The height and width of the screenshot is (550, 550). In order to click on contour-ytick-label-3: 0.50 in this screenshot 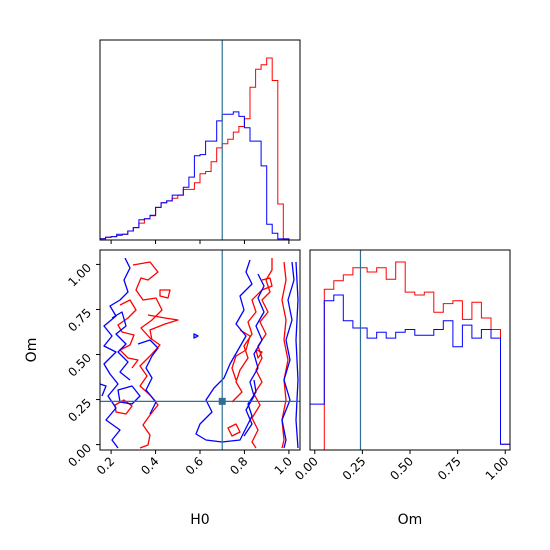, I will do `click(79, 365)`.